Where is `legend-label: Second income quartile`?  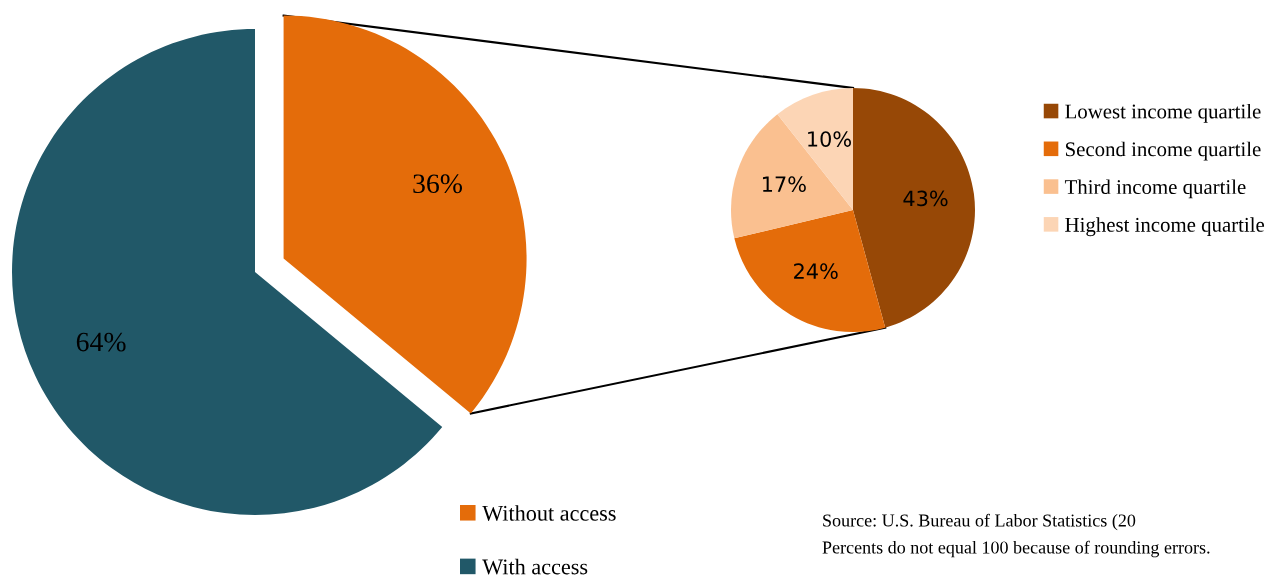
legend-label: Second income quartile is located at coordinates (1163, 151).